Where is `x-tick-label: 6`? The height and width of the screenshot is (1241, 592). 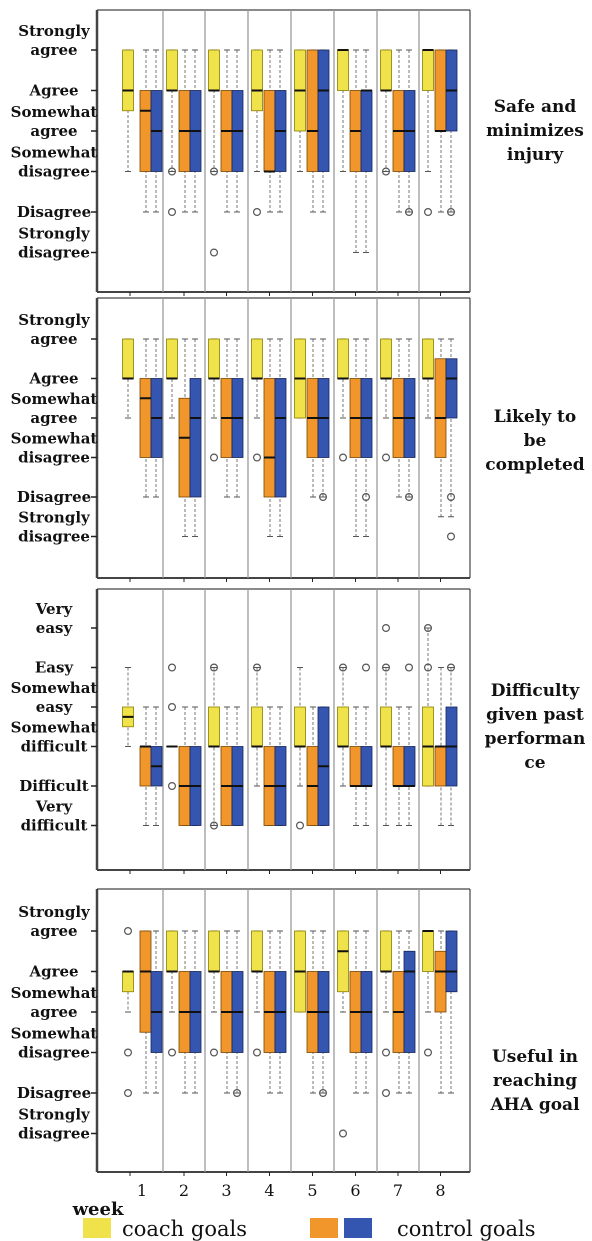 x-tick-label: 6 is located at coordinates (355, 1190).